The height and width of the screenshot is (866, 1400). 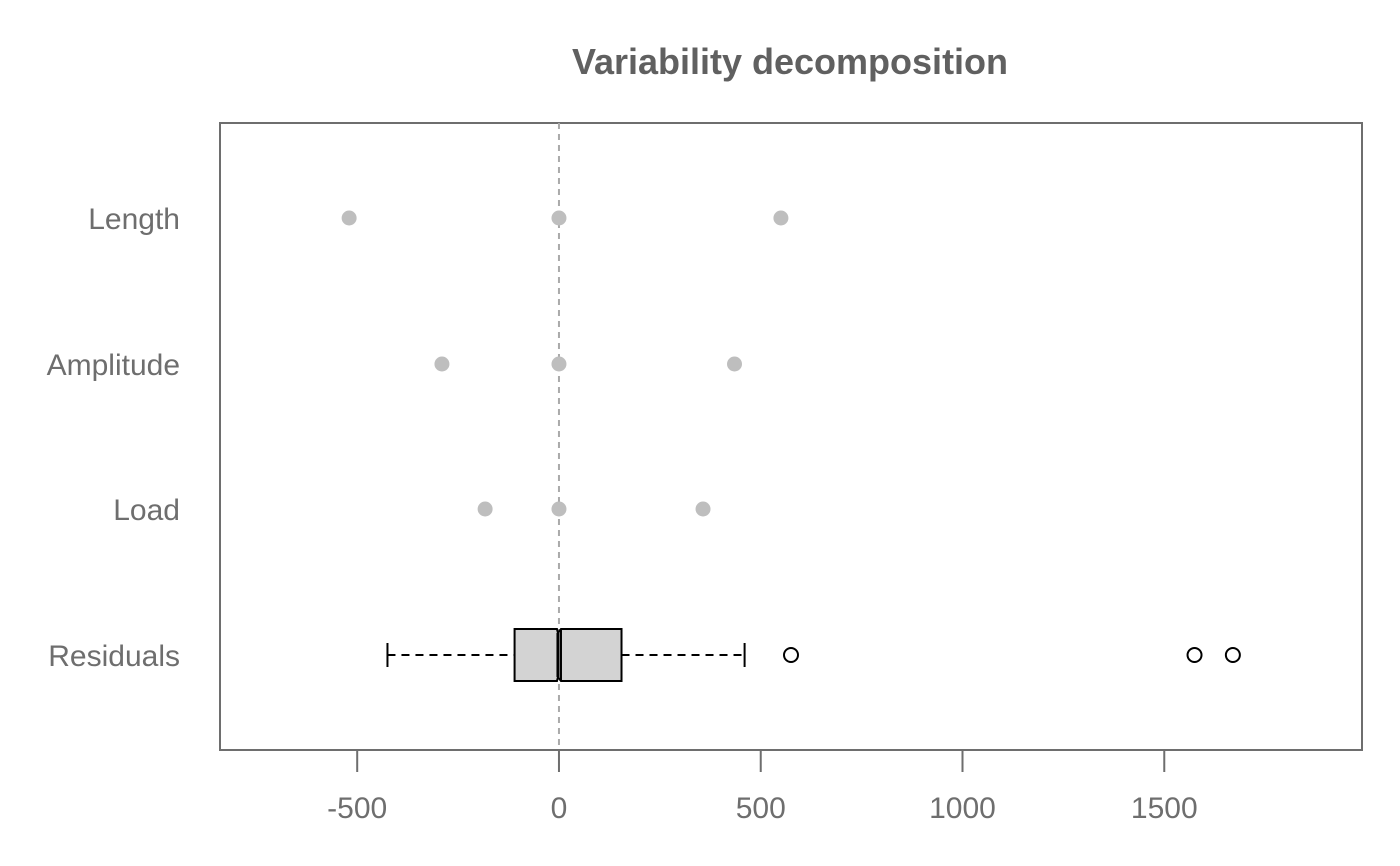 I want to click on residuals-box, so click(x=568, y=655).